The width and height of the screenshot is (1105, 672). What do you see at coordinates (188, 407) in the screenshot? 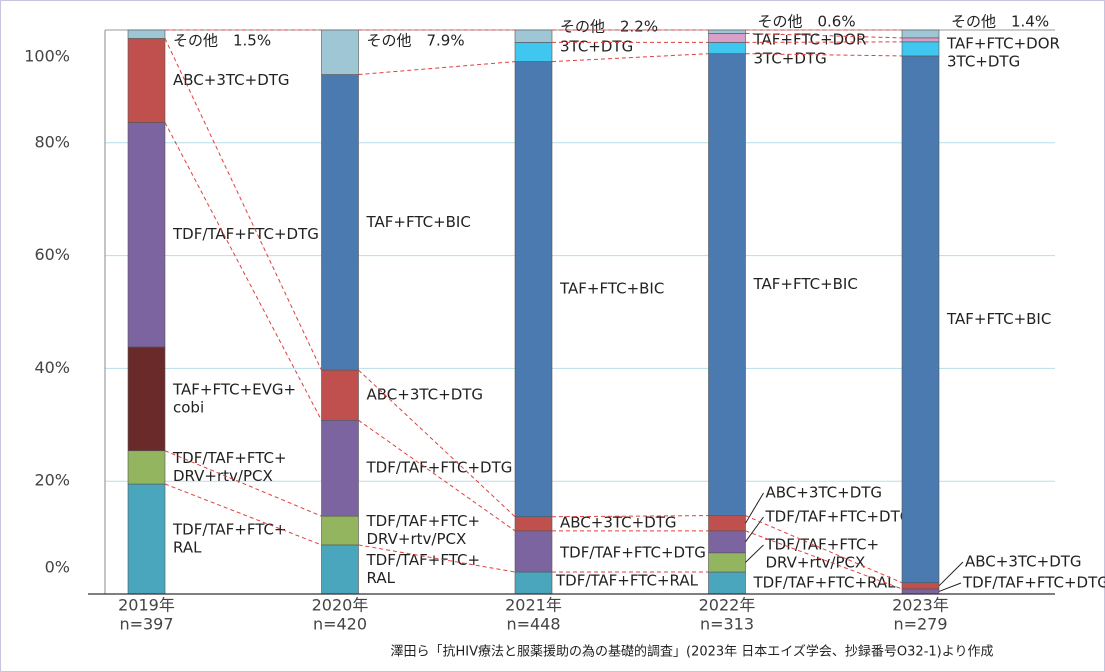
I see `segment-label: cobi` at bounding box center [188, 407].